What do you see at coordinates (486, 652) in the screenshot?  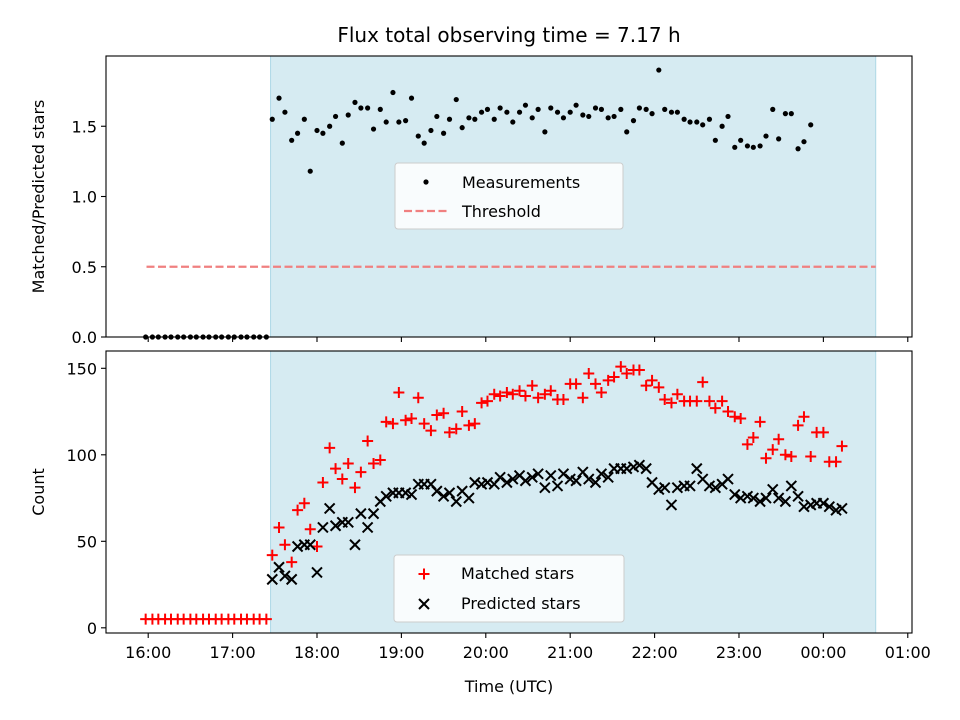 I see `x-tick-label: 20:00` at bounding box center [486, 652].